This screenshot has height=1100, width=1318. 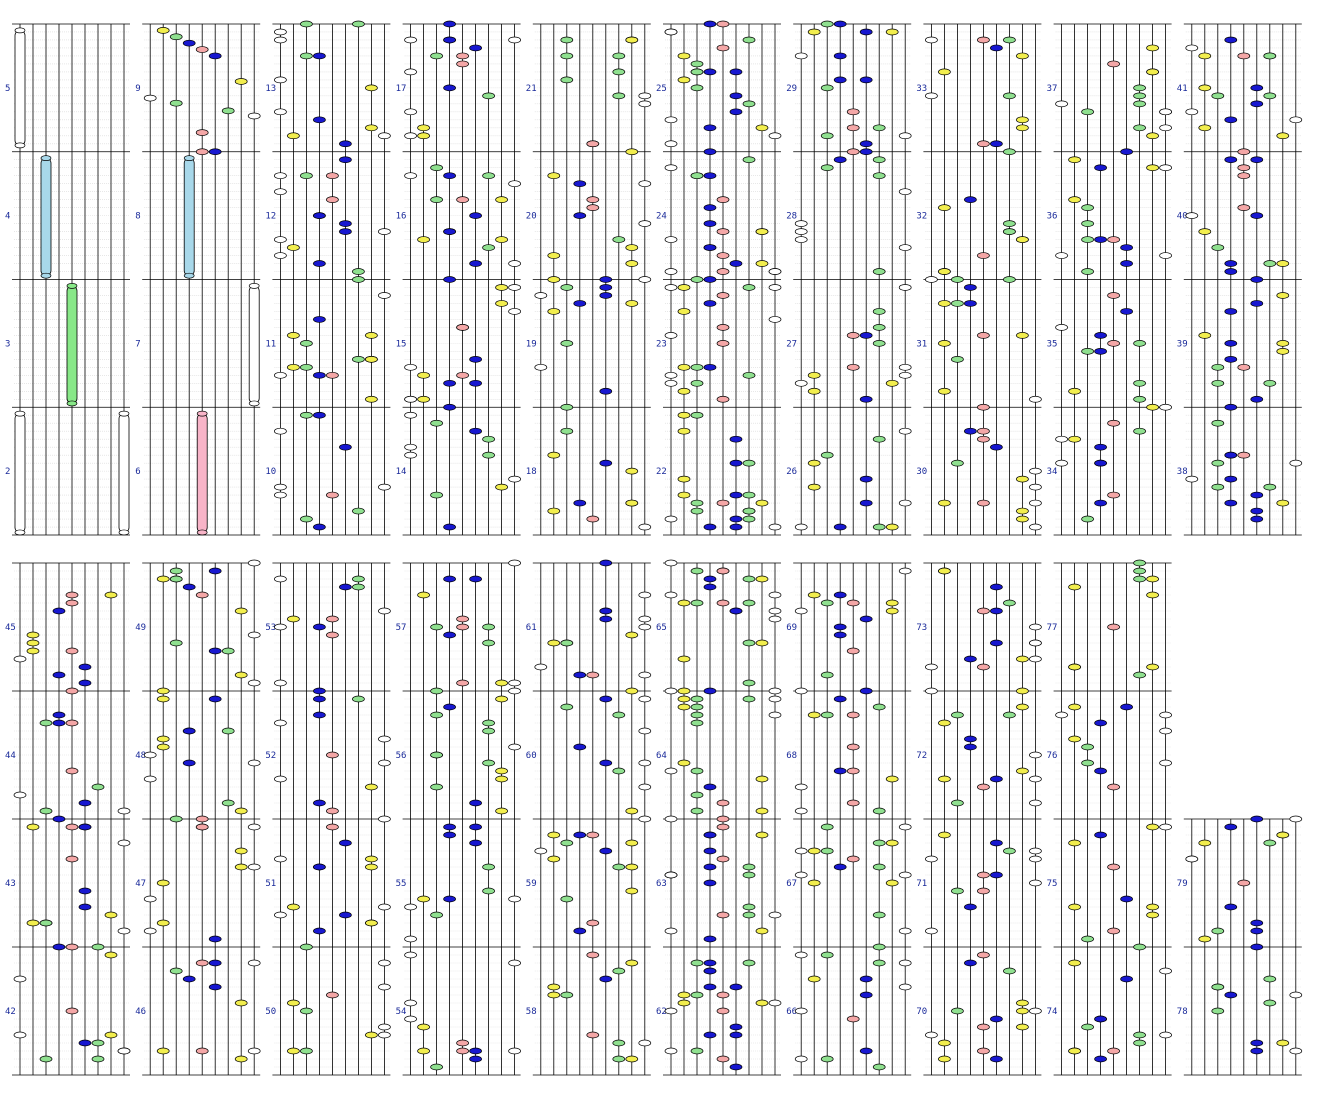 What do you see at coordinates (1052, 884) in the screenshot?
I see `measure-number: 75` at bounding box center [1052, 884].